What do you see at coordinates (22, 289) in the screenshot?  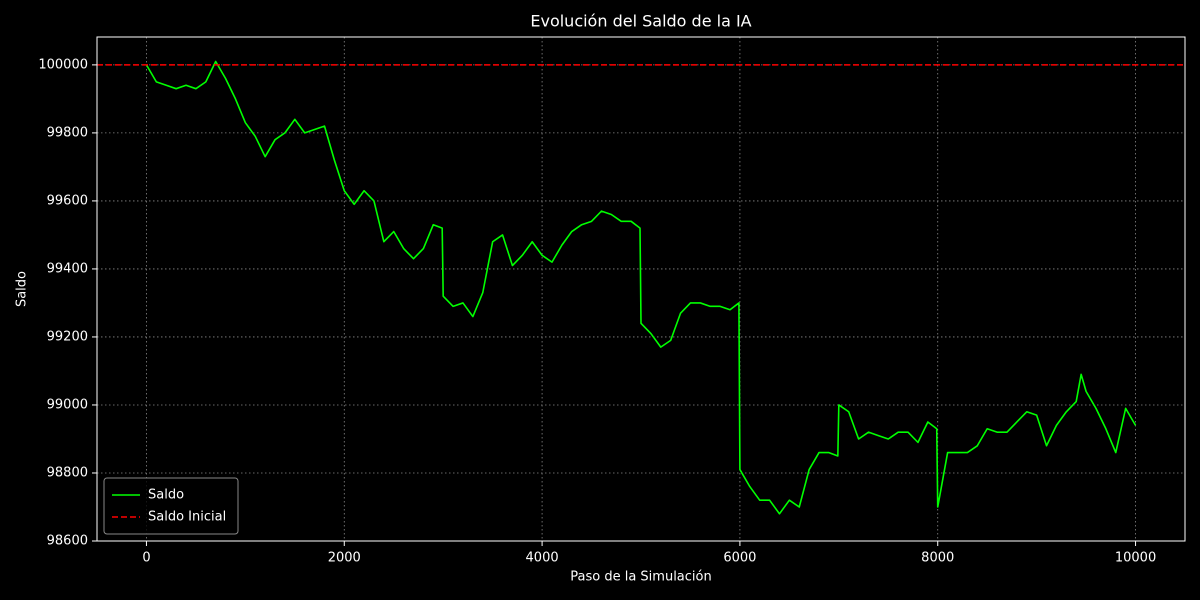 I see `y-axis-label: Saldo` at bounding box center [22, 289].